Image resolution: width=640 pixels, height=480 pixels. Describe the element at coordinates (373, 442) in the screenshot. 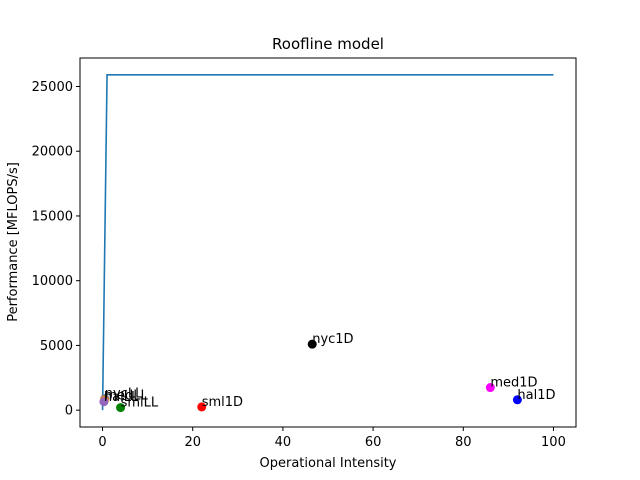

I see `x-tick-label: 60` at that location.